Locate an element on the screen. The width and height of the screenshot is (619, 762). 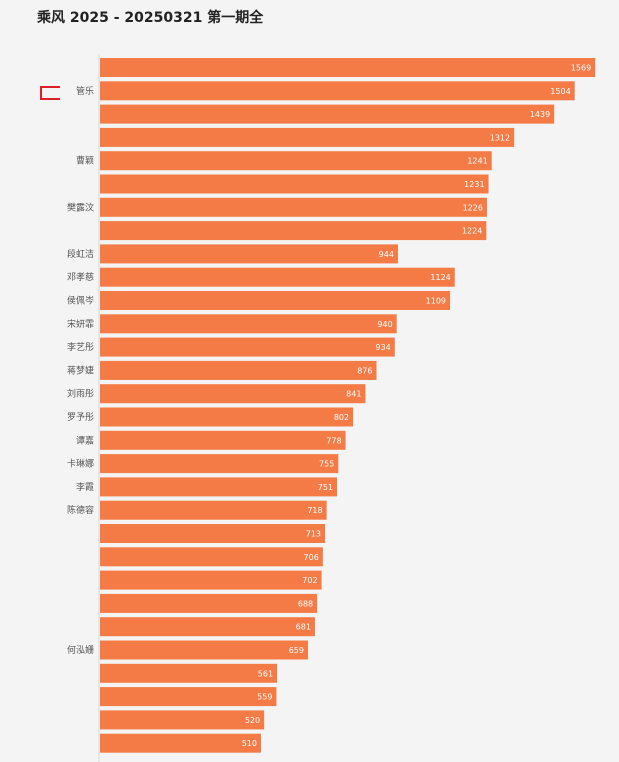
category-label-4: 曹颖 is located at coordinates (85, 161).